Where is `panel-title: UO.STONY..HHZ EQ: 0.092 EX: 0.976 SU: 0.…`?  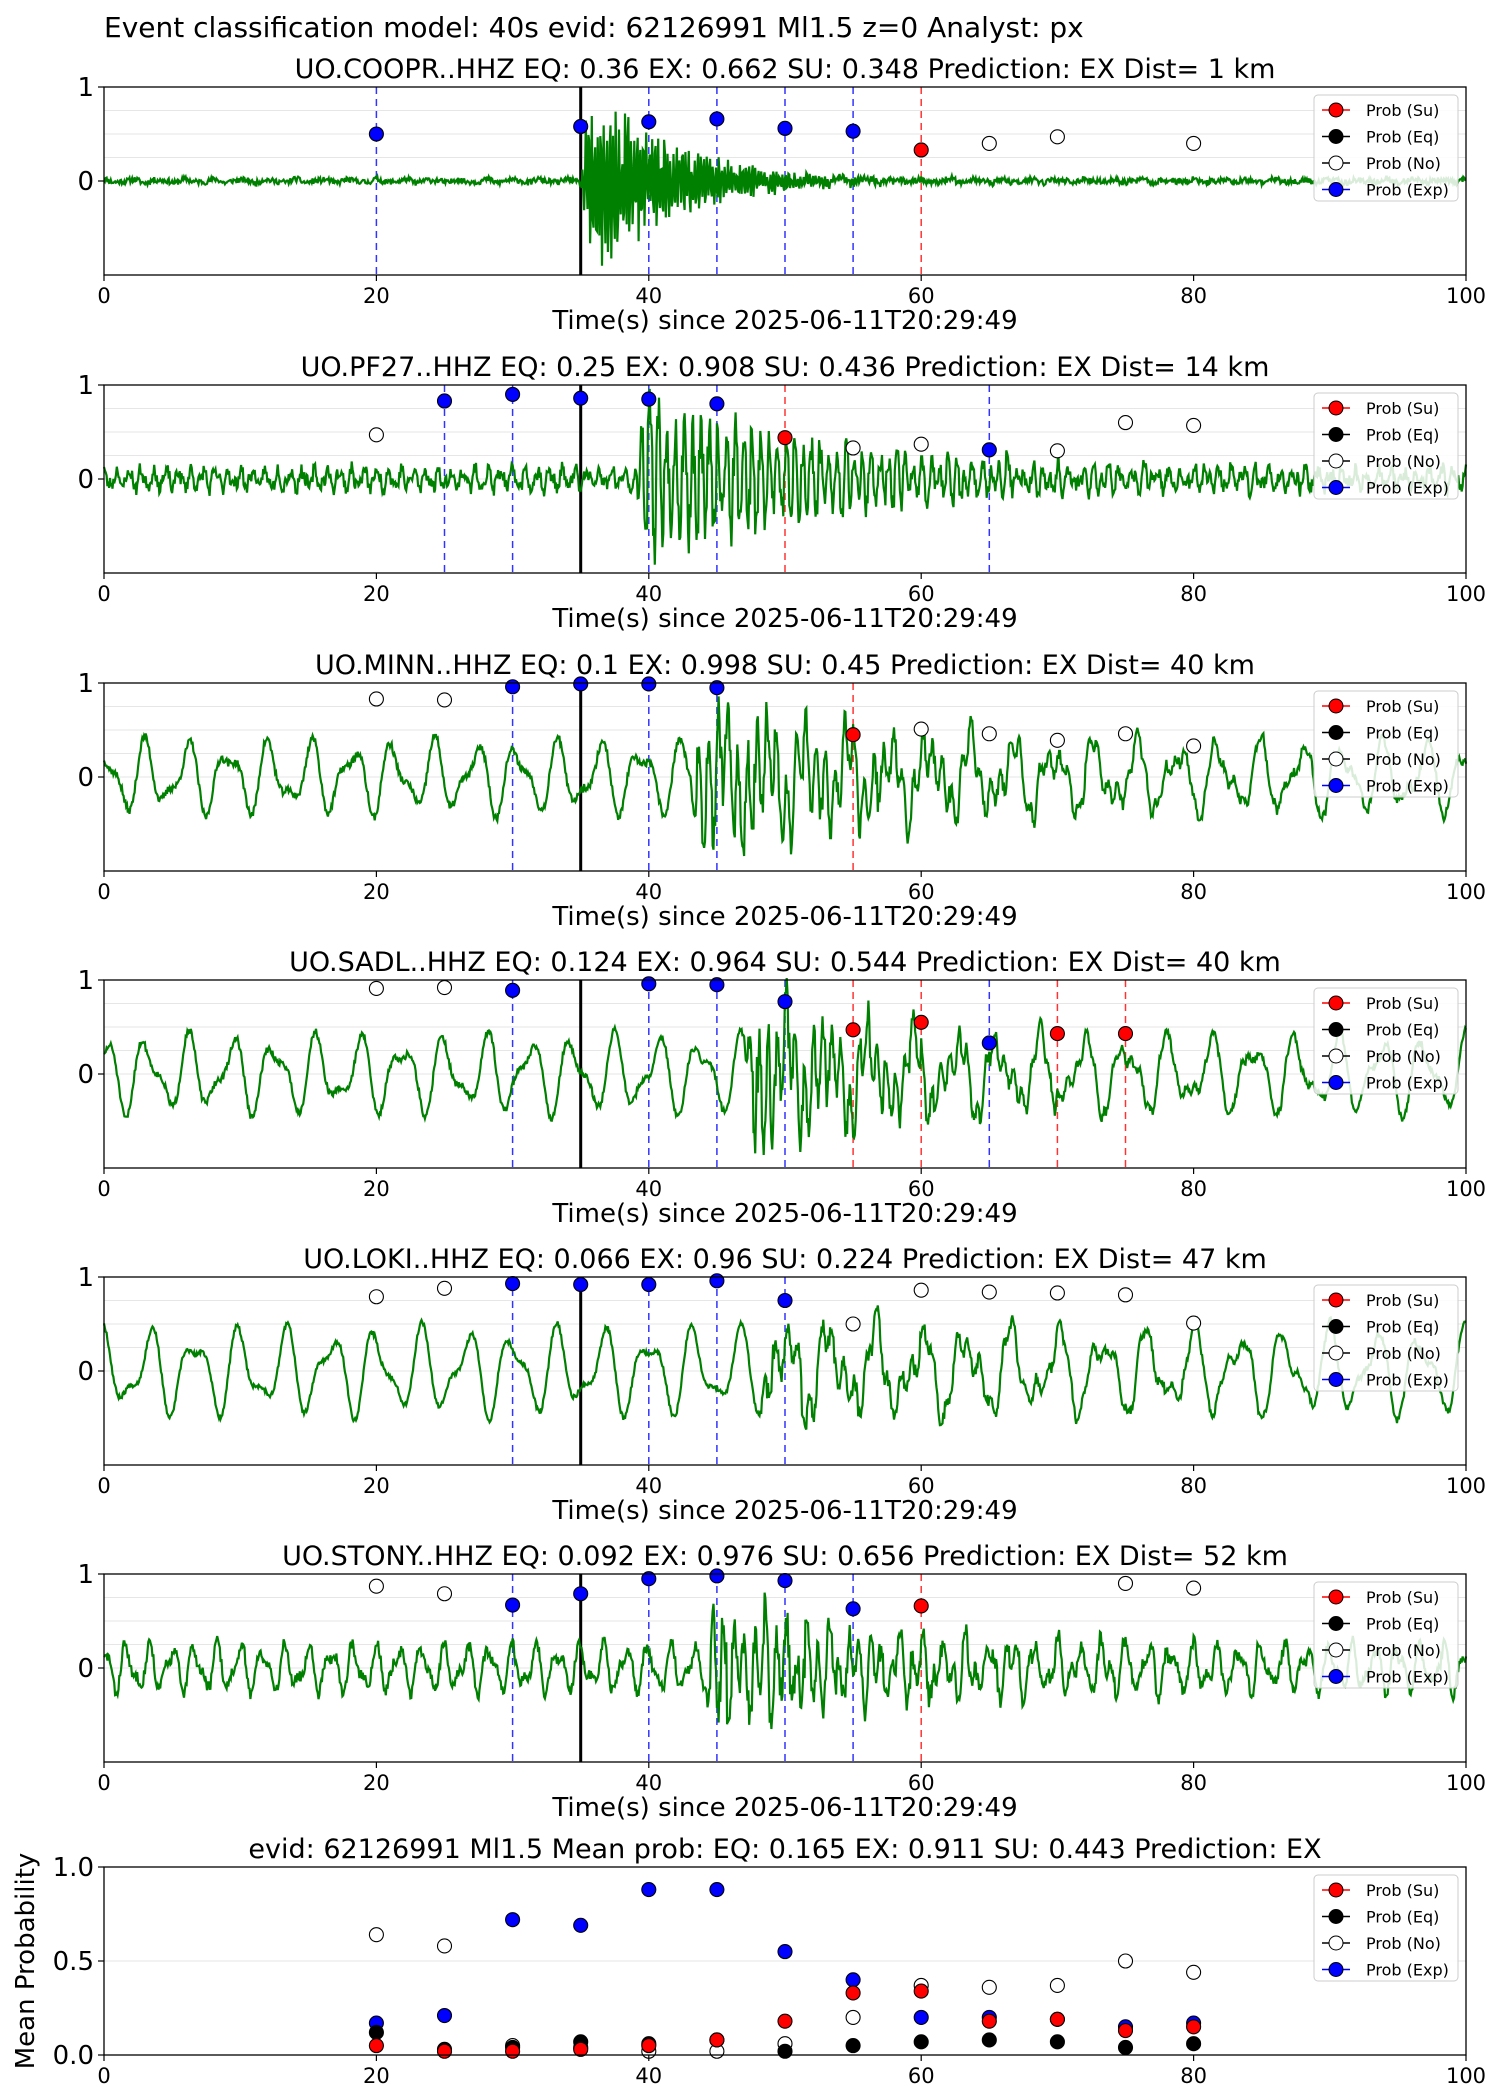 panel-title: UO.STONY..HHZ EQ: 0.092 EX: 0.976 SU: 0.… is located at coordinates (785, 1556).